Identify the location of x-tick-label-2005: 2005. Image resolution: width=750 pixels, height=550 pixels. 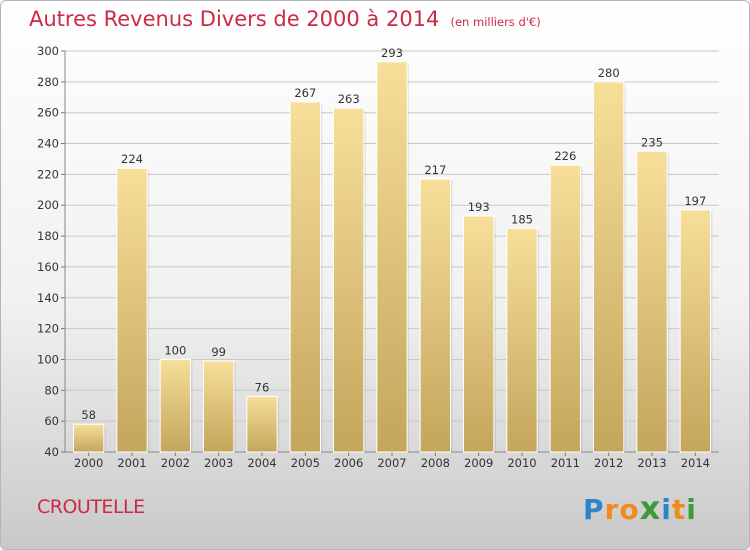
(305, 463).